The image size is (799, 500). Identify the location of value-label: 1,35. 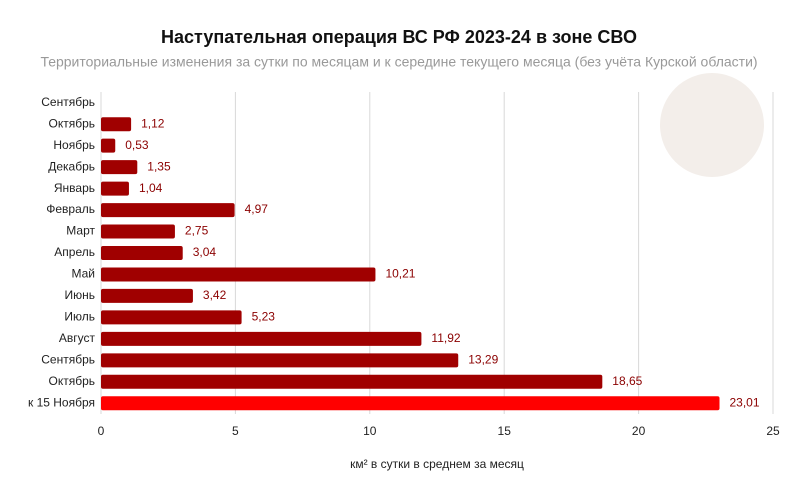
(159, 166).